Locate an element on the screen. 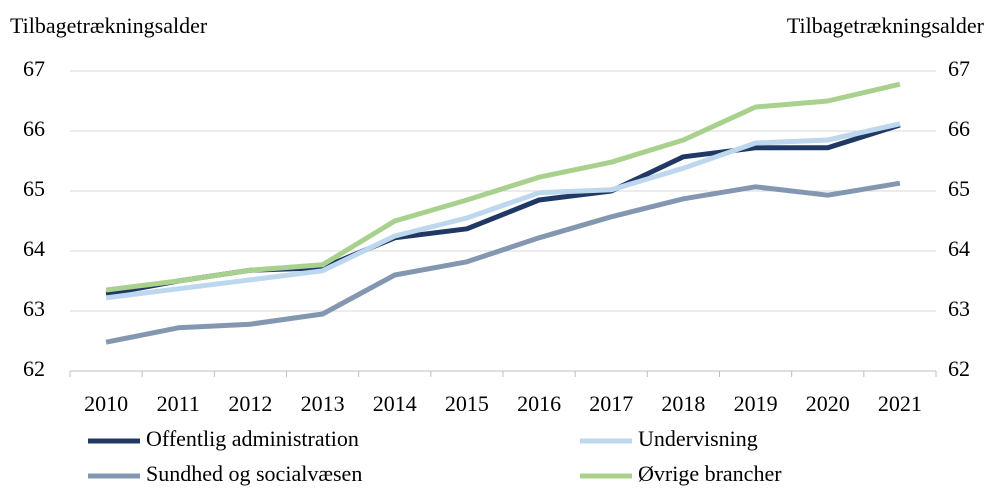  y-tick-label: 64 is located at coordinates (34, 248).